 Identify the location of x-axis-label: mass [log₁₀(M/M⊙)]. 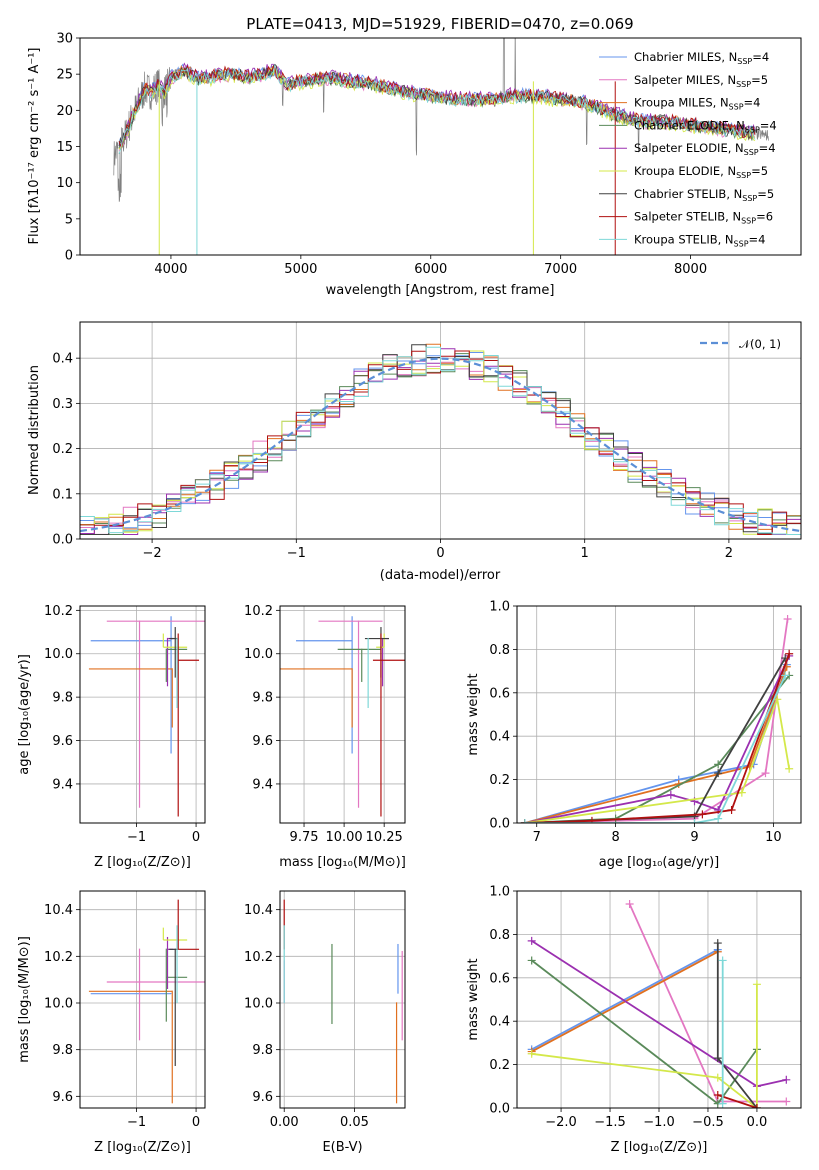
(342, 862).